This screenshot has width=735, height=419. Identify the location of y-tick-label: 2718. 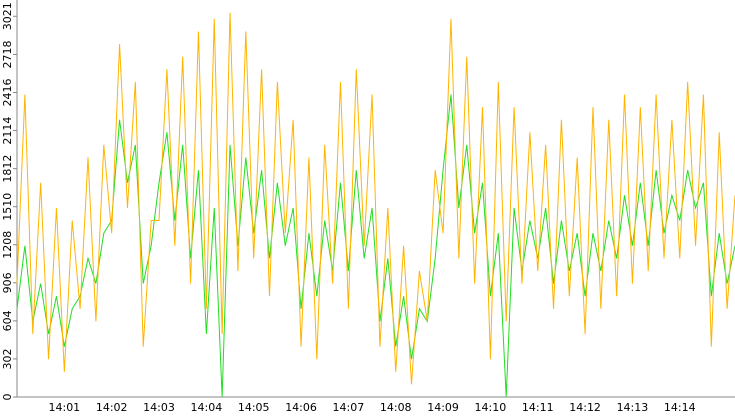
(7, 54).